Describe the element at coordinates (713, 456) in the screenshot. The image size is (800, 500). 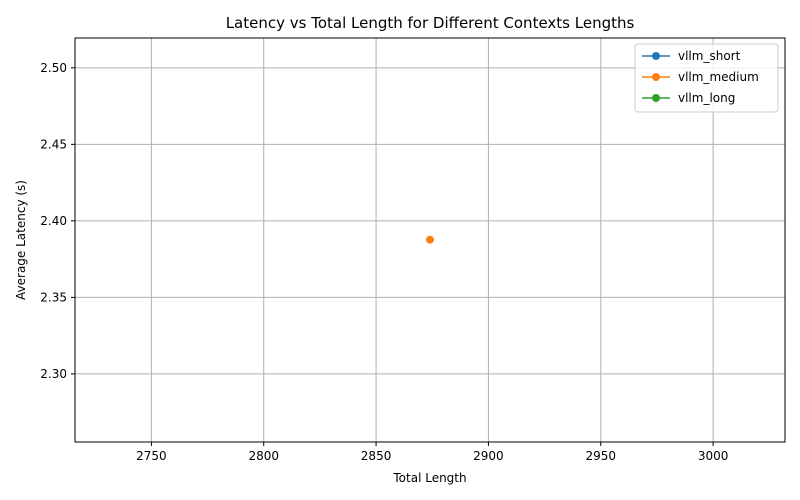
I see `x-tick-label: 3000` at that location.